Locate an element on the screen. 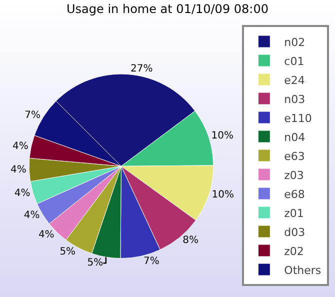 The height and width of the screenshot is (297, 335). legend-label: e68 is located at coordinates (294, 194).